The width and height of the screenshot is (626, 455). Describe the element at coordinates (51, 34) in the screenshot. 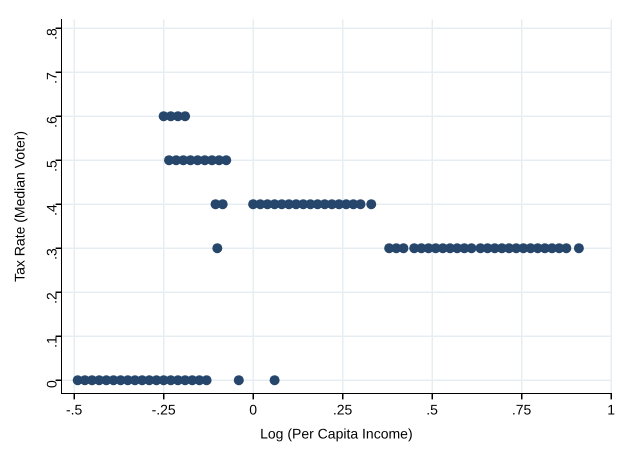

I see `y-tick-label: .8` at that location.